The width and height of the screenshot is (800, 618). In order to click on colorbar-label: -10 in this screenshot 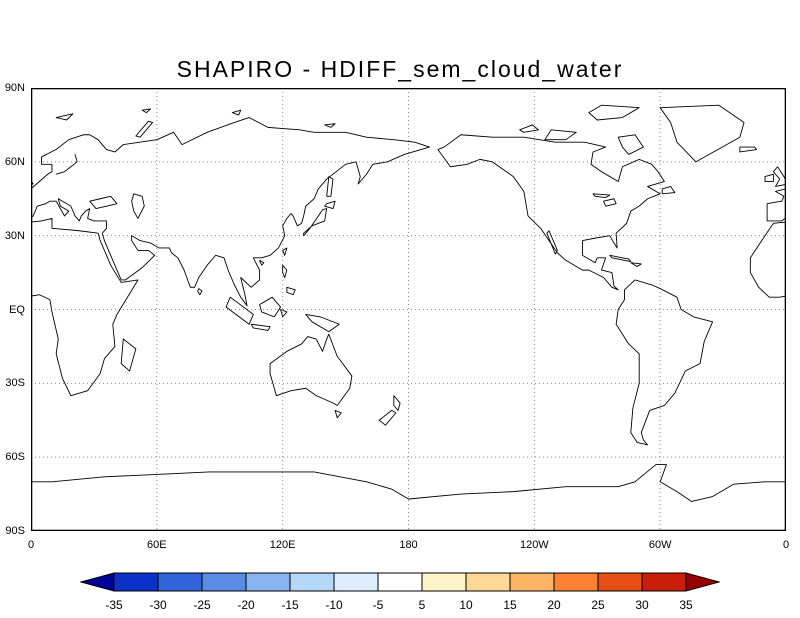, I will do `click(334, 605)`.